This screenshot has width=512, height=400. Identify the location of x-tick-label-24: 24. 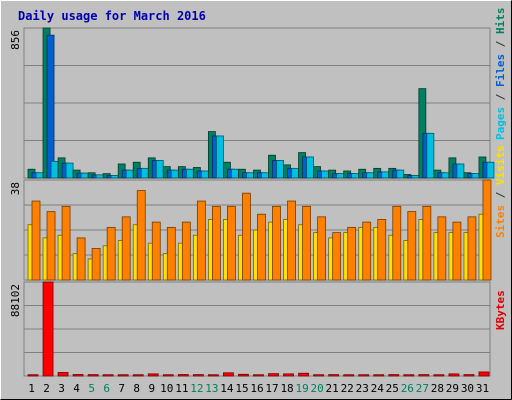
(378, 388).